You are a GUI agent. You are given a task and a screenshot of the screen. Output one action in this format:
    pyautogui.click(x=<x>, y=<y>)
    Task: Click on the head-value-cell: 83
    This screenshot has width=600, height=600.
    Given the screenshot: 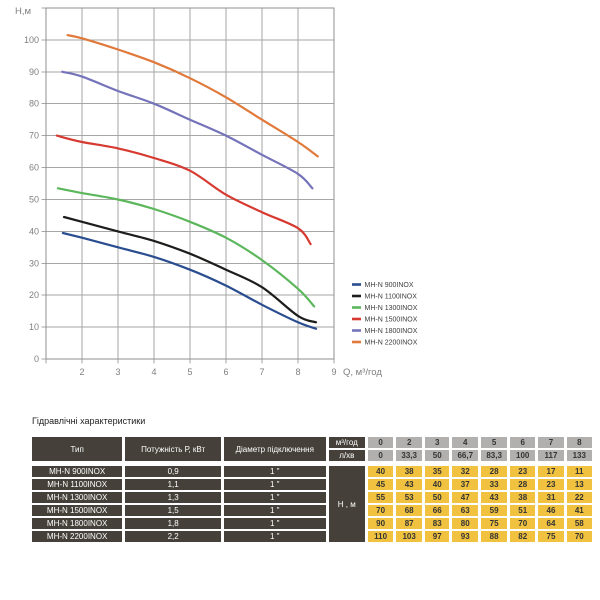 What is the action you would take?
    pyautogui.click(x=437, y=523)
    